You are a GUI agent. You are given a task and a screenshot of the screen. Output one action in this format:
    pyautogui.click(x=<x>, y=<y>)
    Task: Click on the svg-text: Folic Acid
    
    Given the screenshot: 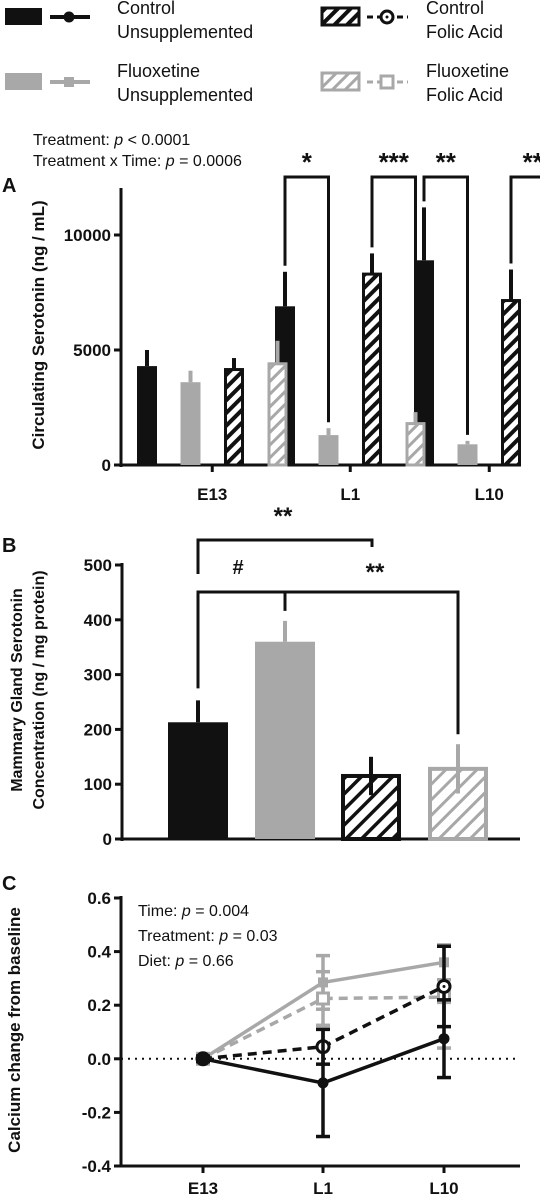 What is the action you would take?
    pyautogui.click(x=464, y=95)
    